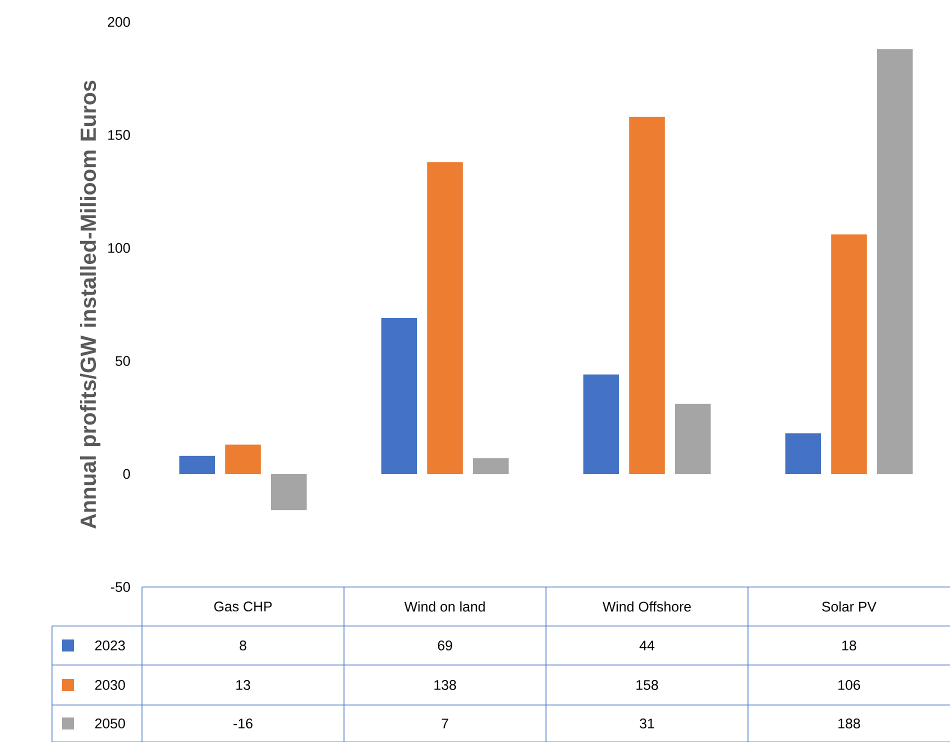  I want to click on data-label: 8, so click(243, 645).